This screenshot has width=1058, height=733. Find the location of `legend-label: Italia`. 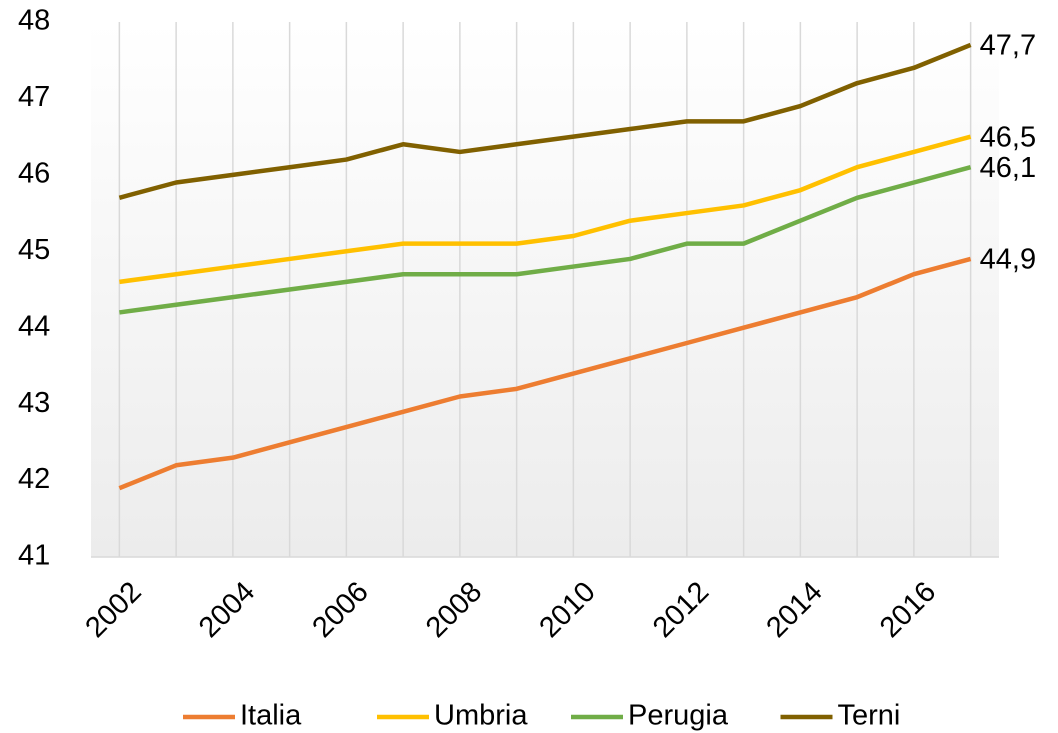

legend-label: Italia is located at coordinates (271, 716).